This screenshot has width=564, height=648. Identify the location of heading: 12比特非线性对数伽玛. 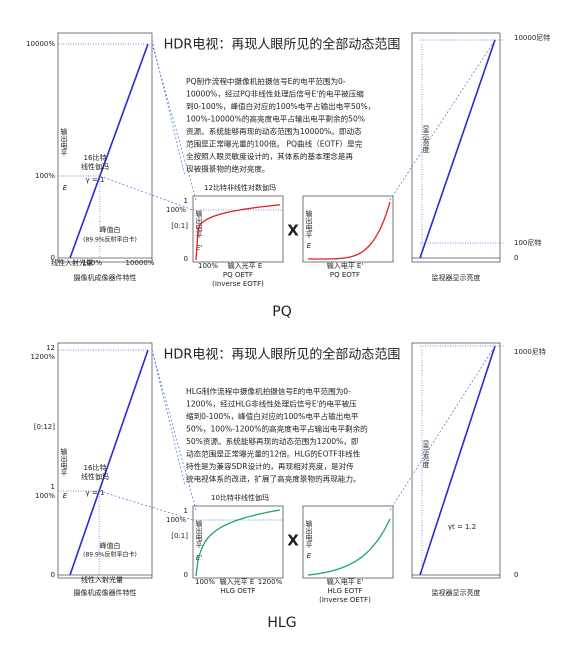
(240, 187).